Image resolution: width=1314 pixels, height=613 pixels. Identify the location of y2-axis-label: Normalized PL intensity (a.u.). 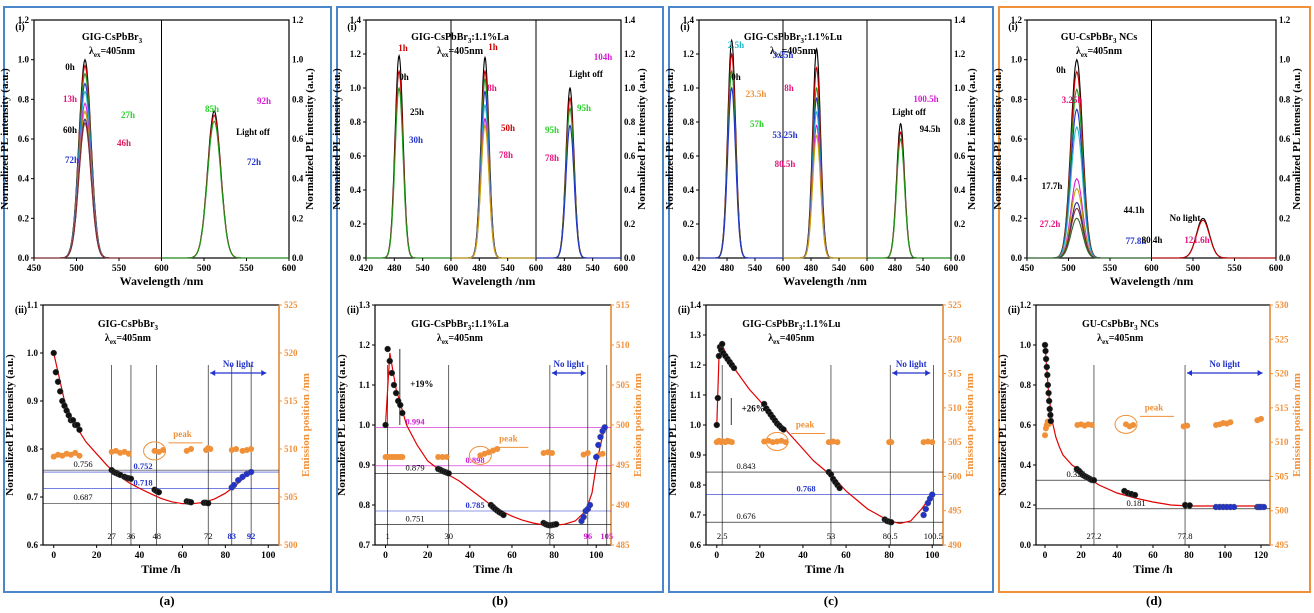
(642, 139).